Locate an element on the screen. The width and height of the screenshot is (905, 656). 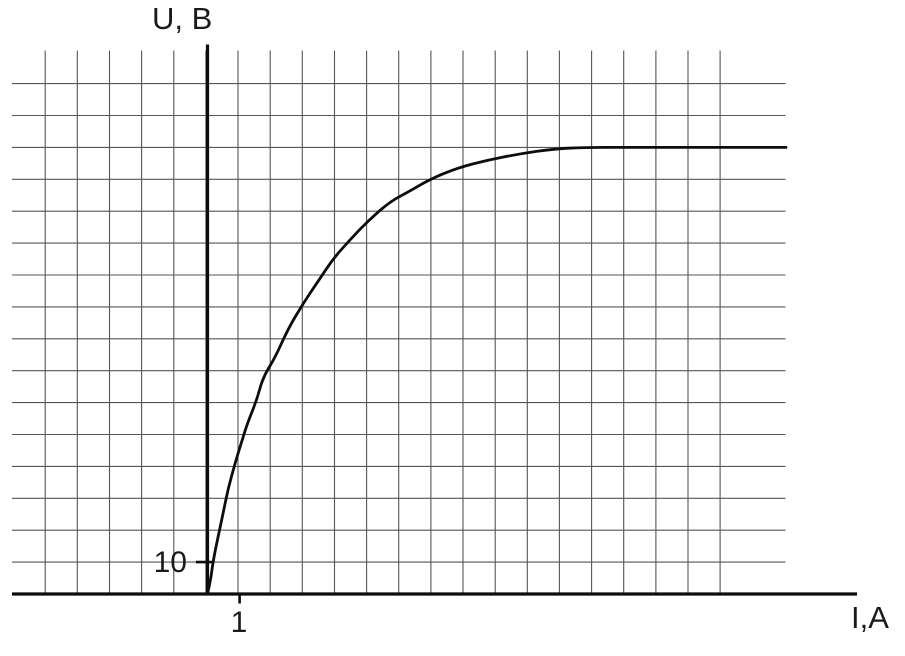
x-axis-label: I,A is located at coordinates (870, 617).